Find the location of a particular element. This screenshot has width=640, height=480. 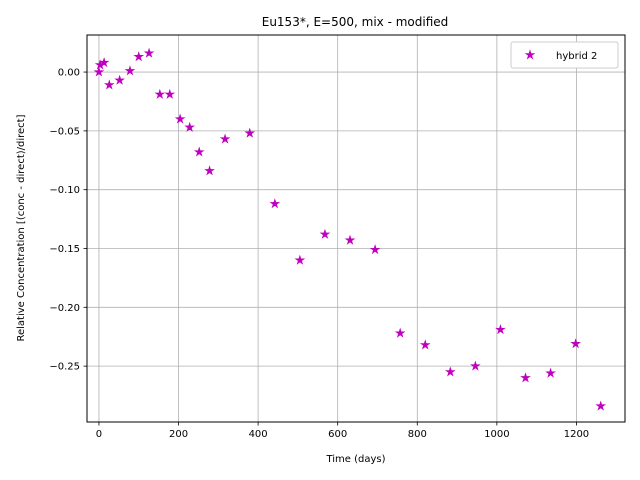

chart-title: Eu153*, E=500, mix - modified is located at coordinates (355, 22).